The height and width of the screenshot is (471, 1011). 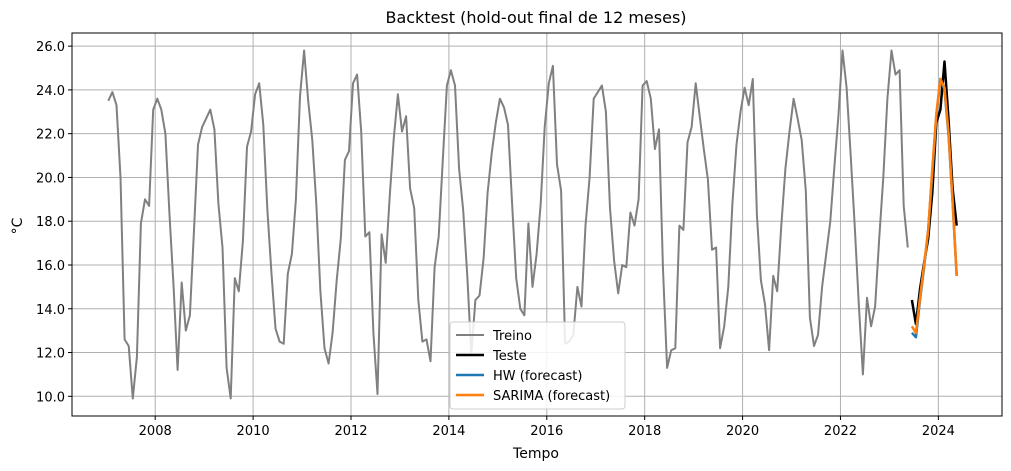 I want to click on y-axis-label: °C, so click(x=18, y=225).